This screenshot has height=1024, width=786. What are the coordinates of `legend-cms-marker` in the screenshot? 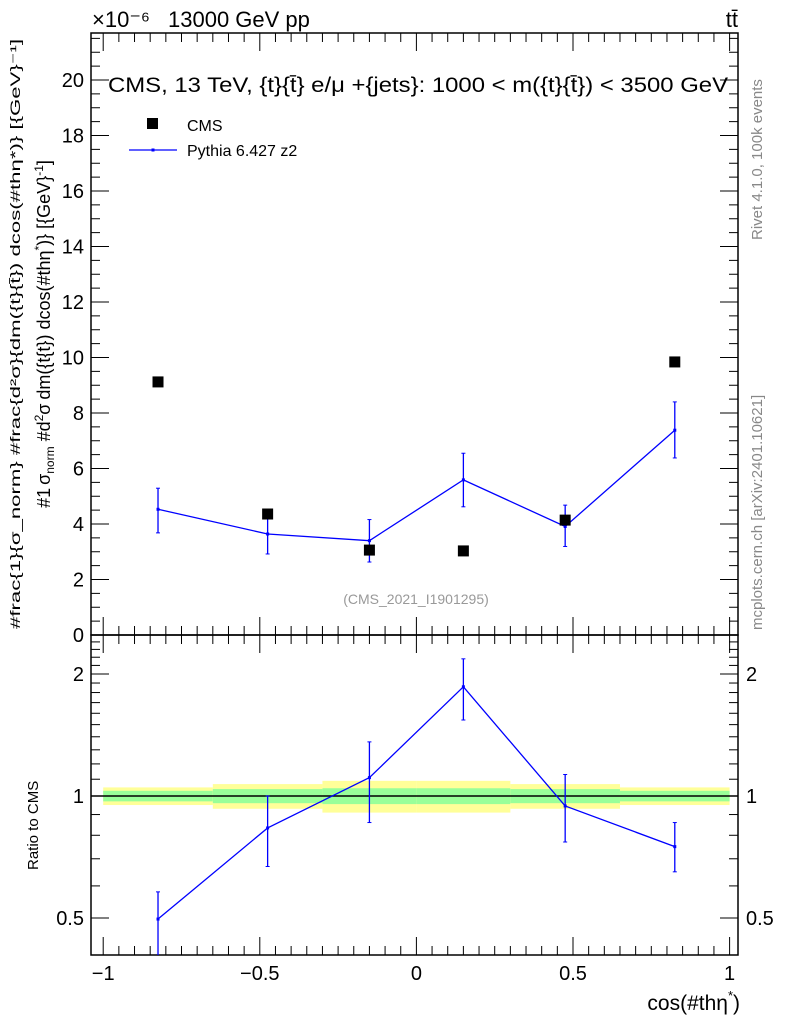 It's located at (152, 123).